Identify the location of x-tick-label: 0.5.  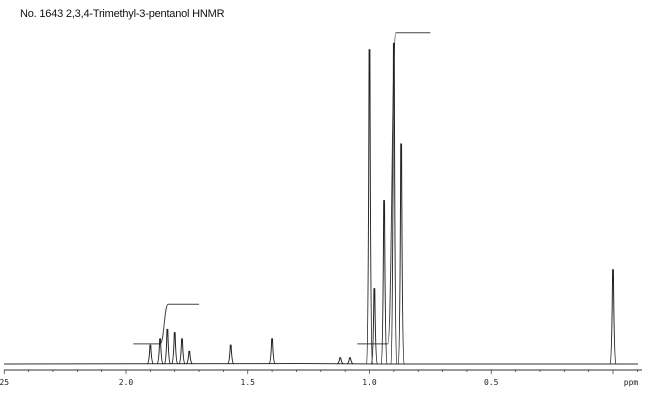
(491, 382).